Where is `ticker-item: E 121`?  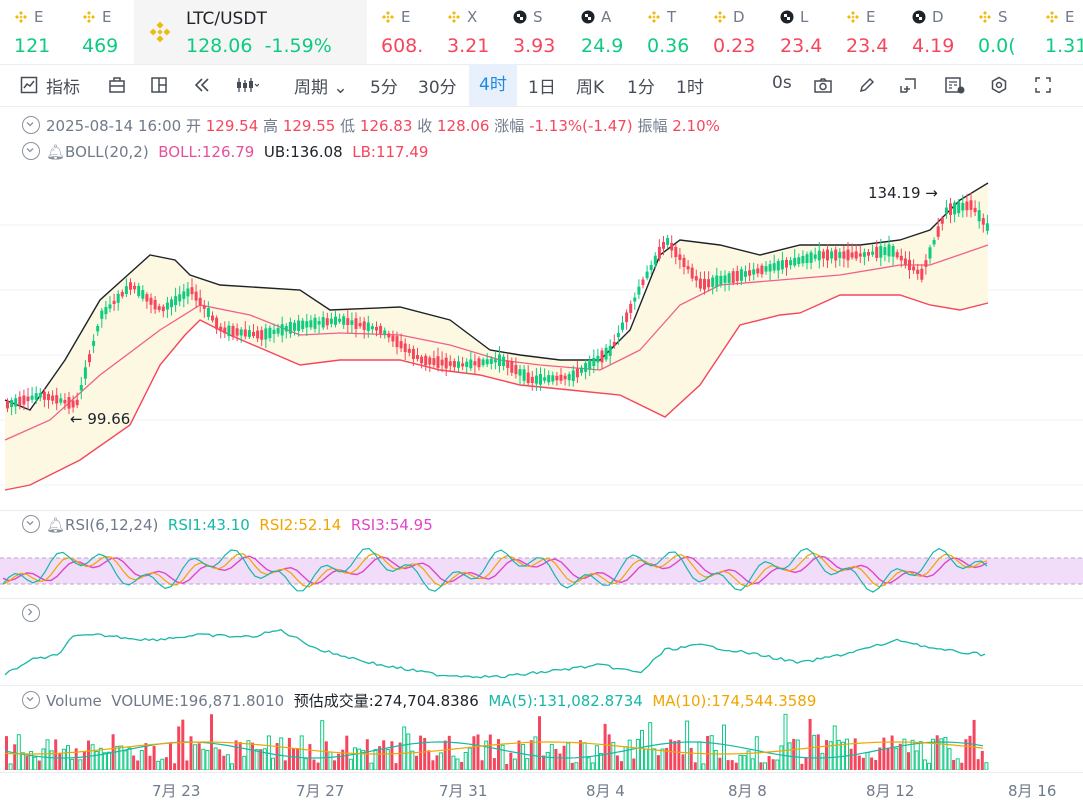 ticker-item: E 121 is located at coordinates (34, 32).